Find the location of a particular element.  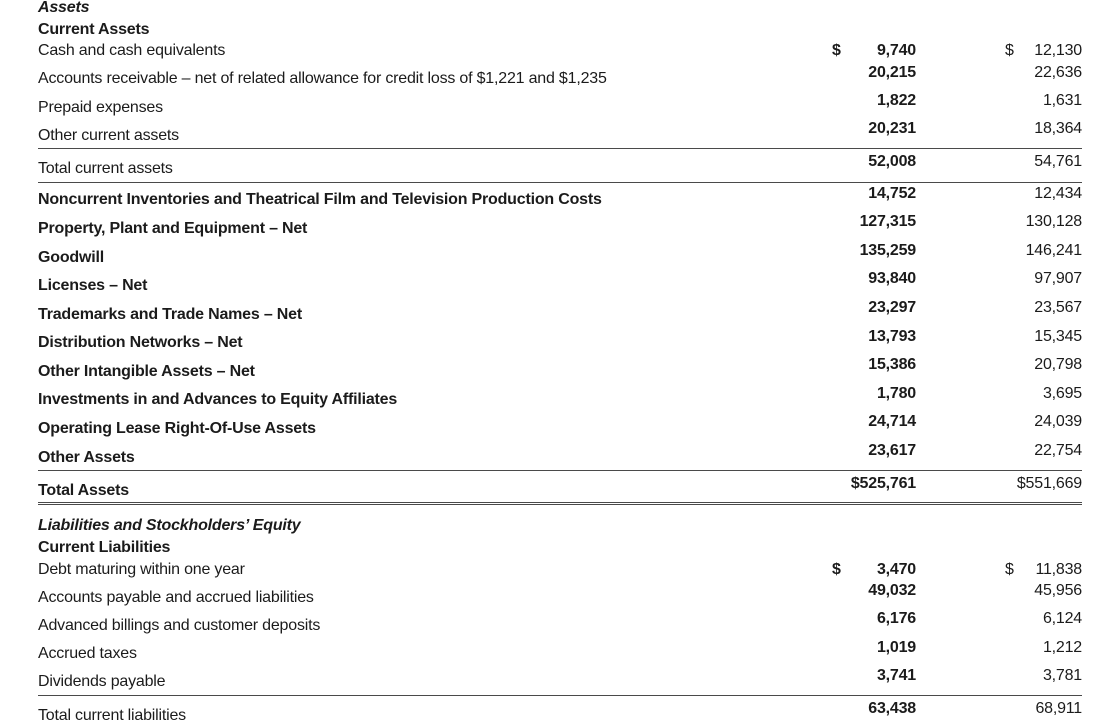

value-current-period: 49,032 is located at coordinates (874, 591).